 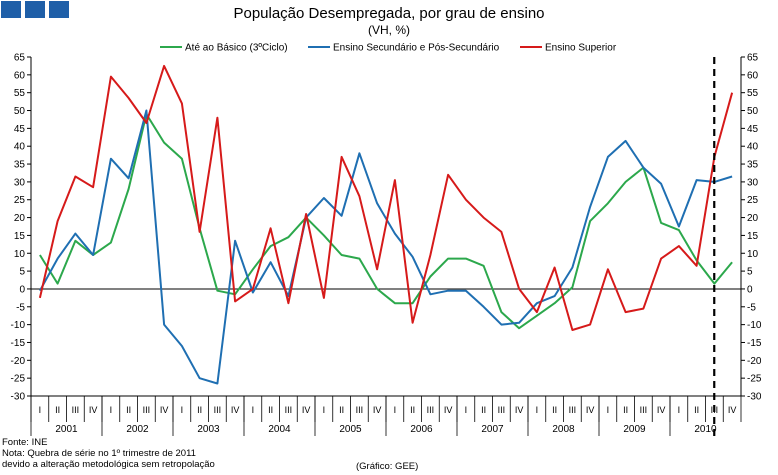 I want to click on x-year-label: 2006, so click(x=421, y=429).